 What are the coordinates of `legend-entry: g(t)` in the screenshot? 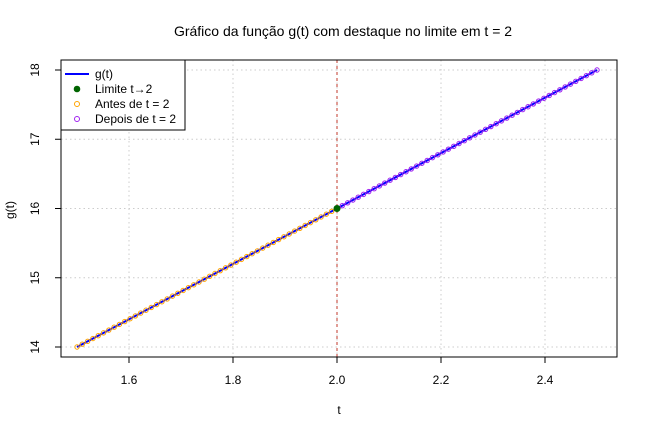 It's located at (89, 74).